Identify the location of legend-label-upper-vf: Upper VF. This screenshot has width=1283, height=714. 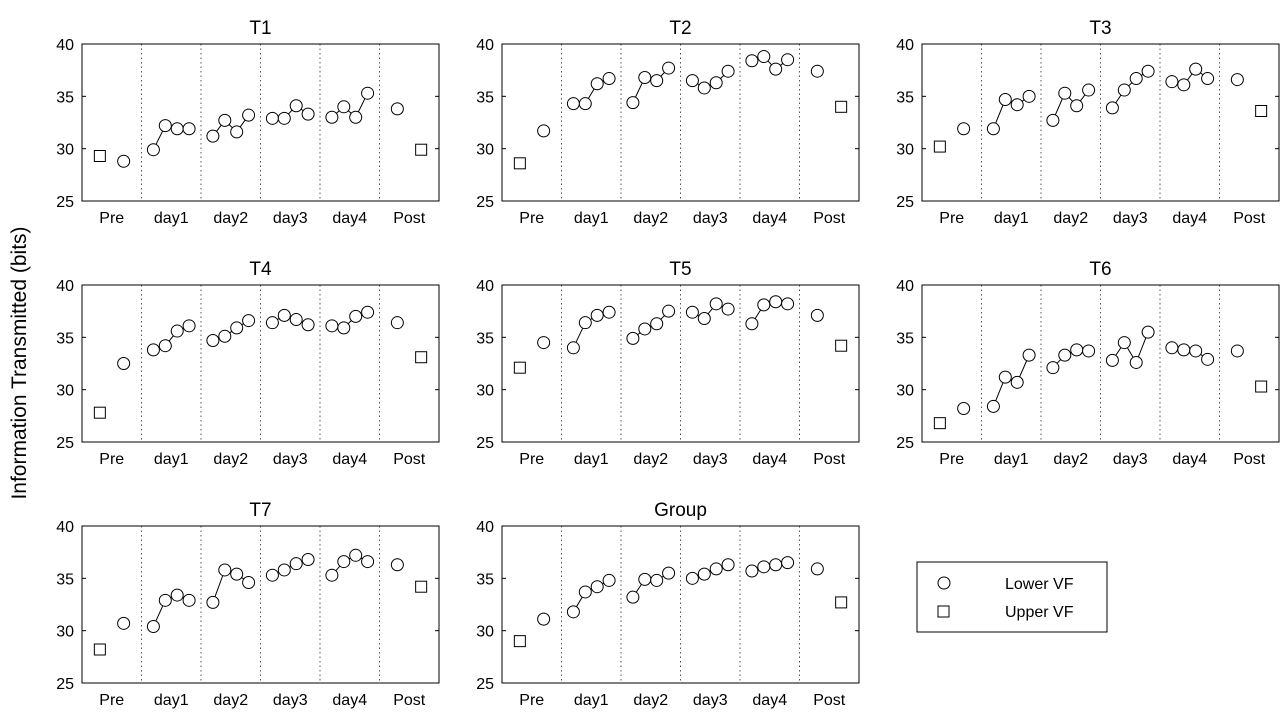
(1039, 612).